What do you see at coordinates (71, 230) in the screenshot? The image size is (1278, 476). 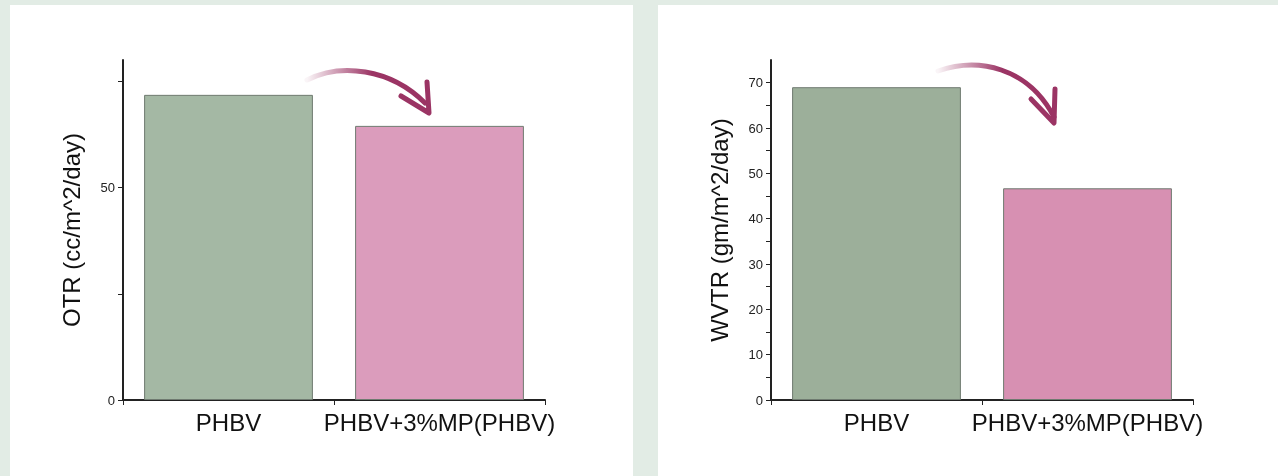 I see `y-axis-title: OTR (cc/m^2/day)` at bounding box center [71, 230].